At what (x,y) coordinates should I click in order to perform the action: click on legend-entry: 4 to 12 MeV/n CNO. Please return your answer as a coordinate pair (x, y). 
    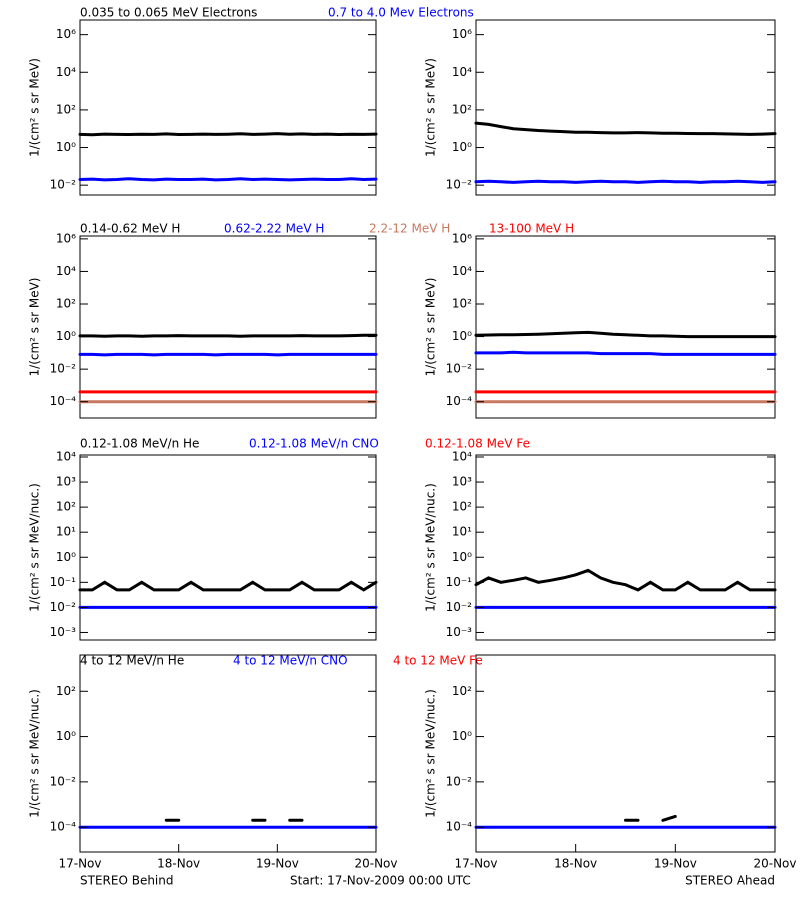
    Looking at the image, I should click on (290, 661).